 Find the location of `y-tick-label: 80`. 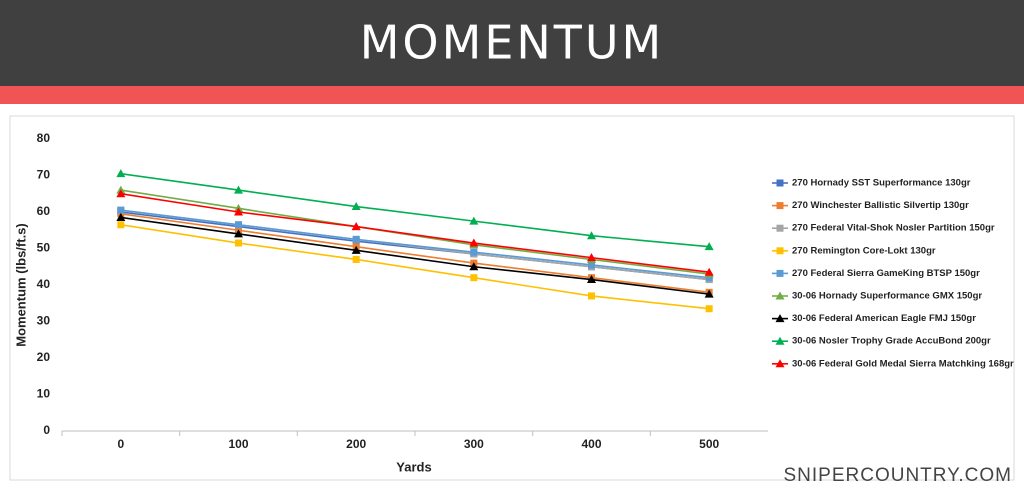

y-tick-label: 80 is located at coordinates (44, 138).